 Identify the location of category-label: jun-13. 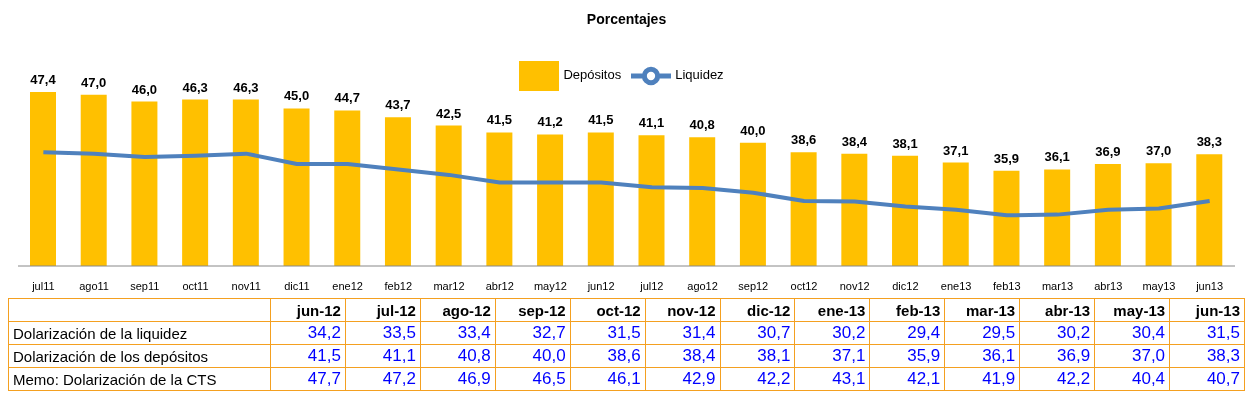
(1207, 310).